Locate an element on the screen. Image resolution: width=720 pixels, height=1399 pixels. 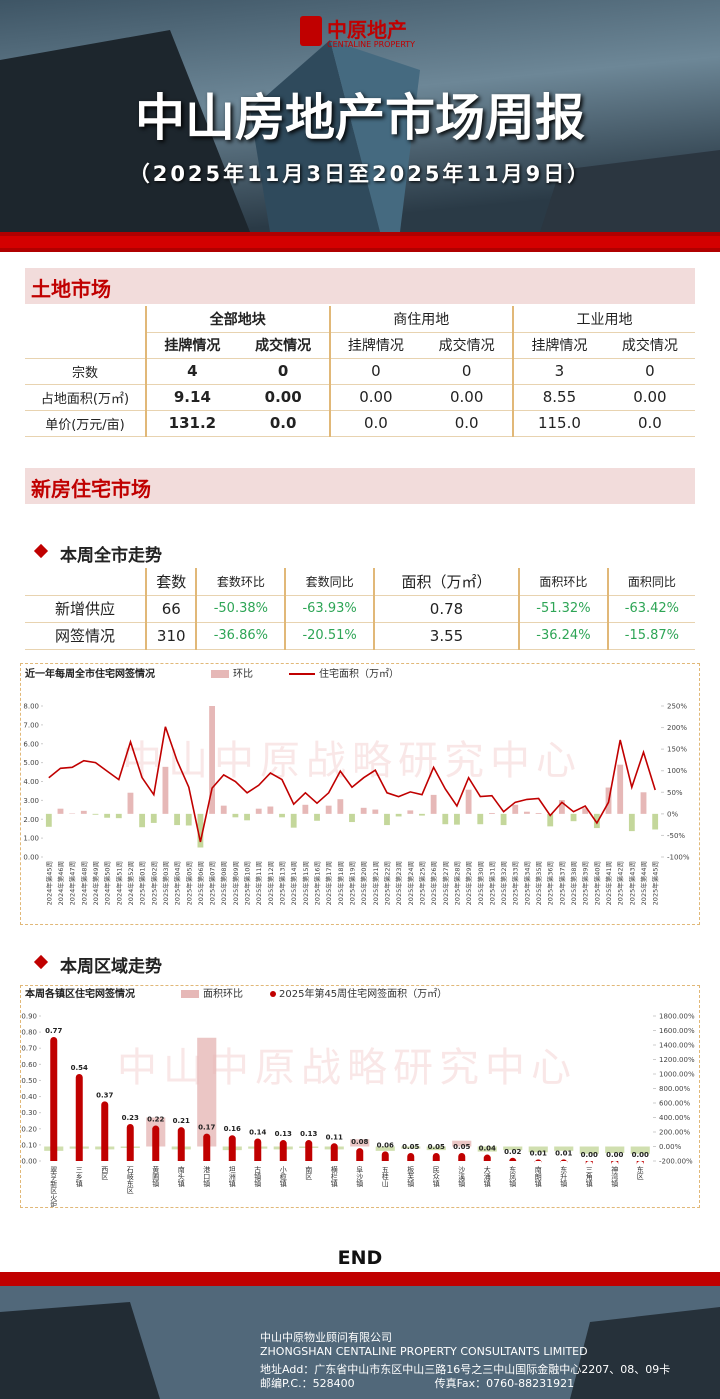
table-row: 全部地块 商住用地 工业用地 is located at coordinates (360, 319).